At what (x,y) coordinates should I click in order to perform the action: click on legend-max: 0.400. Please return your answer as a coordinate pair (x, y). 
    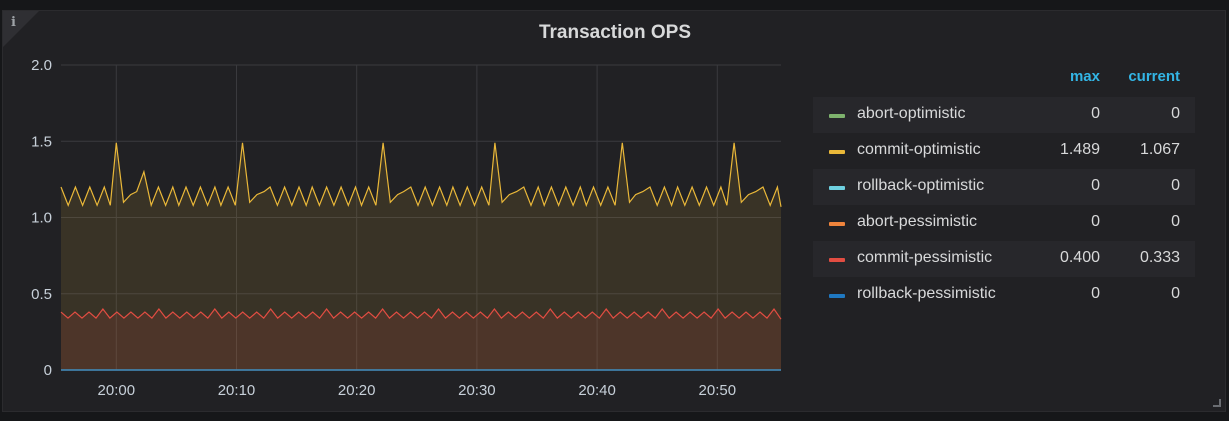
    Looking at the image, I should click on (1079, 257).